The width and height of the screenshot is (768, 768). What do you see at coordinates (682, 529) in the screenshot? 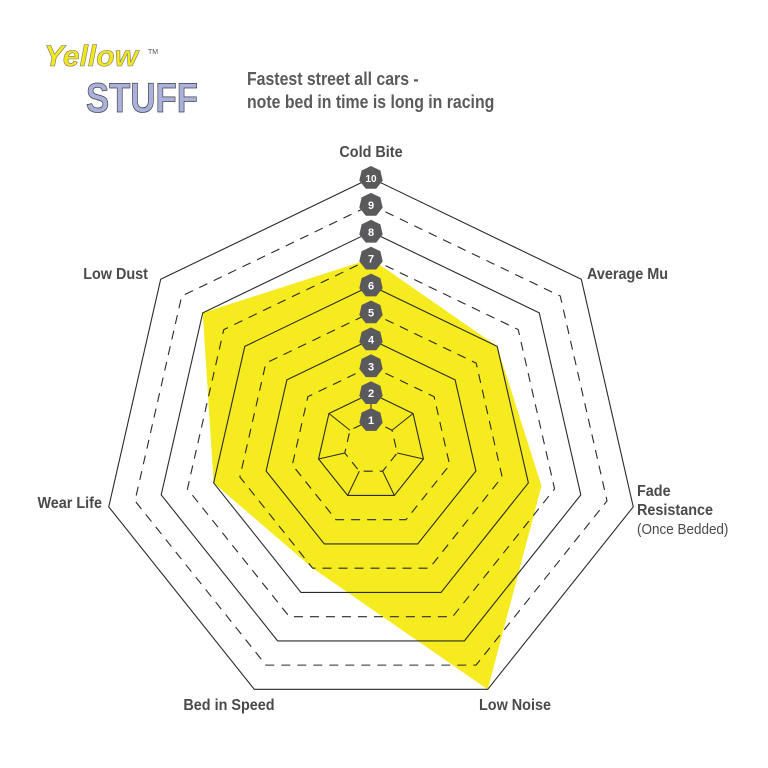
I see `axis-sublabel: (Once Bedded)` at bounding box center [682, 529].